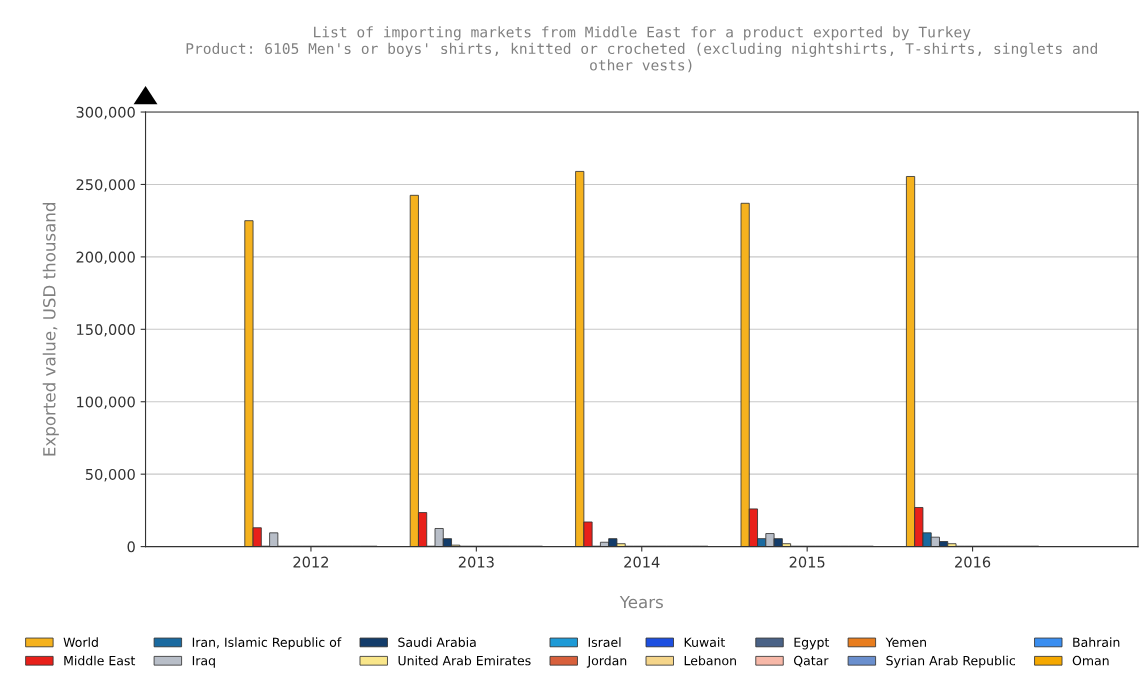  What do you see at coordinates (105, 185) in the screenshot?
I see `y-tick-label: 250,000` at bounding box center [105, 185].